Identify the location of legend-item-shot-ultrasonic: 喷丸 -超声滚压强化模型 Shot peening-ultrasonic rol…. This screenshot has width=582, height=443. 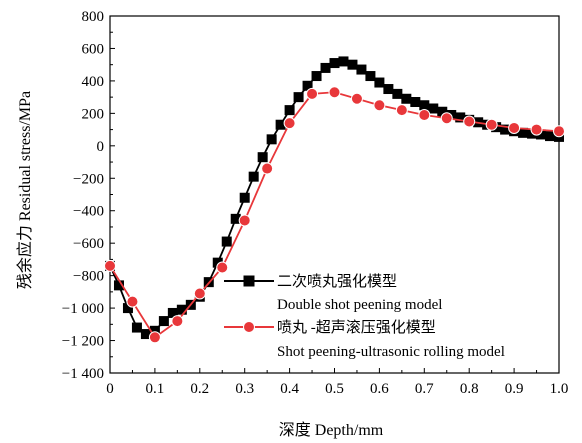
(364, 339).